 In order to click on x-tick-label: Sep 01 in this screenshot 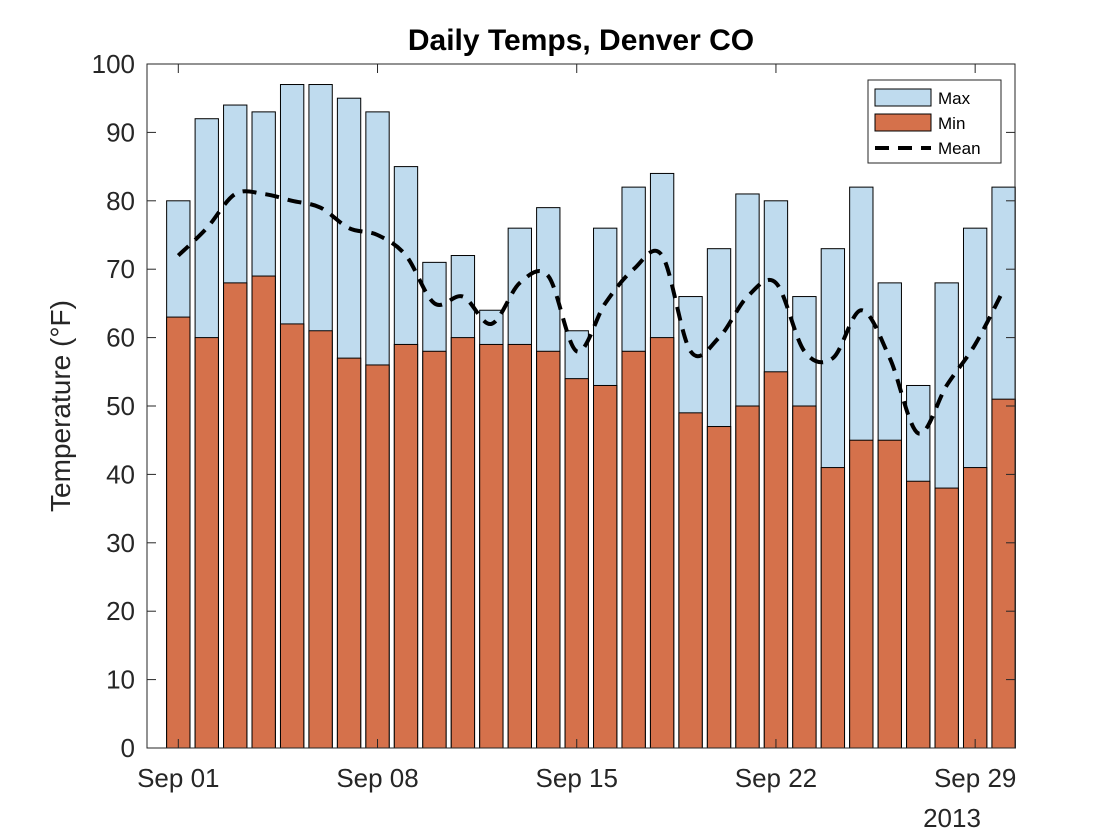, I will do `click(178, 778)`.